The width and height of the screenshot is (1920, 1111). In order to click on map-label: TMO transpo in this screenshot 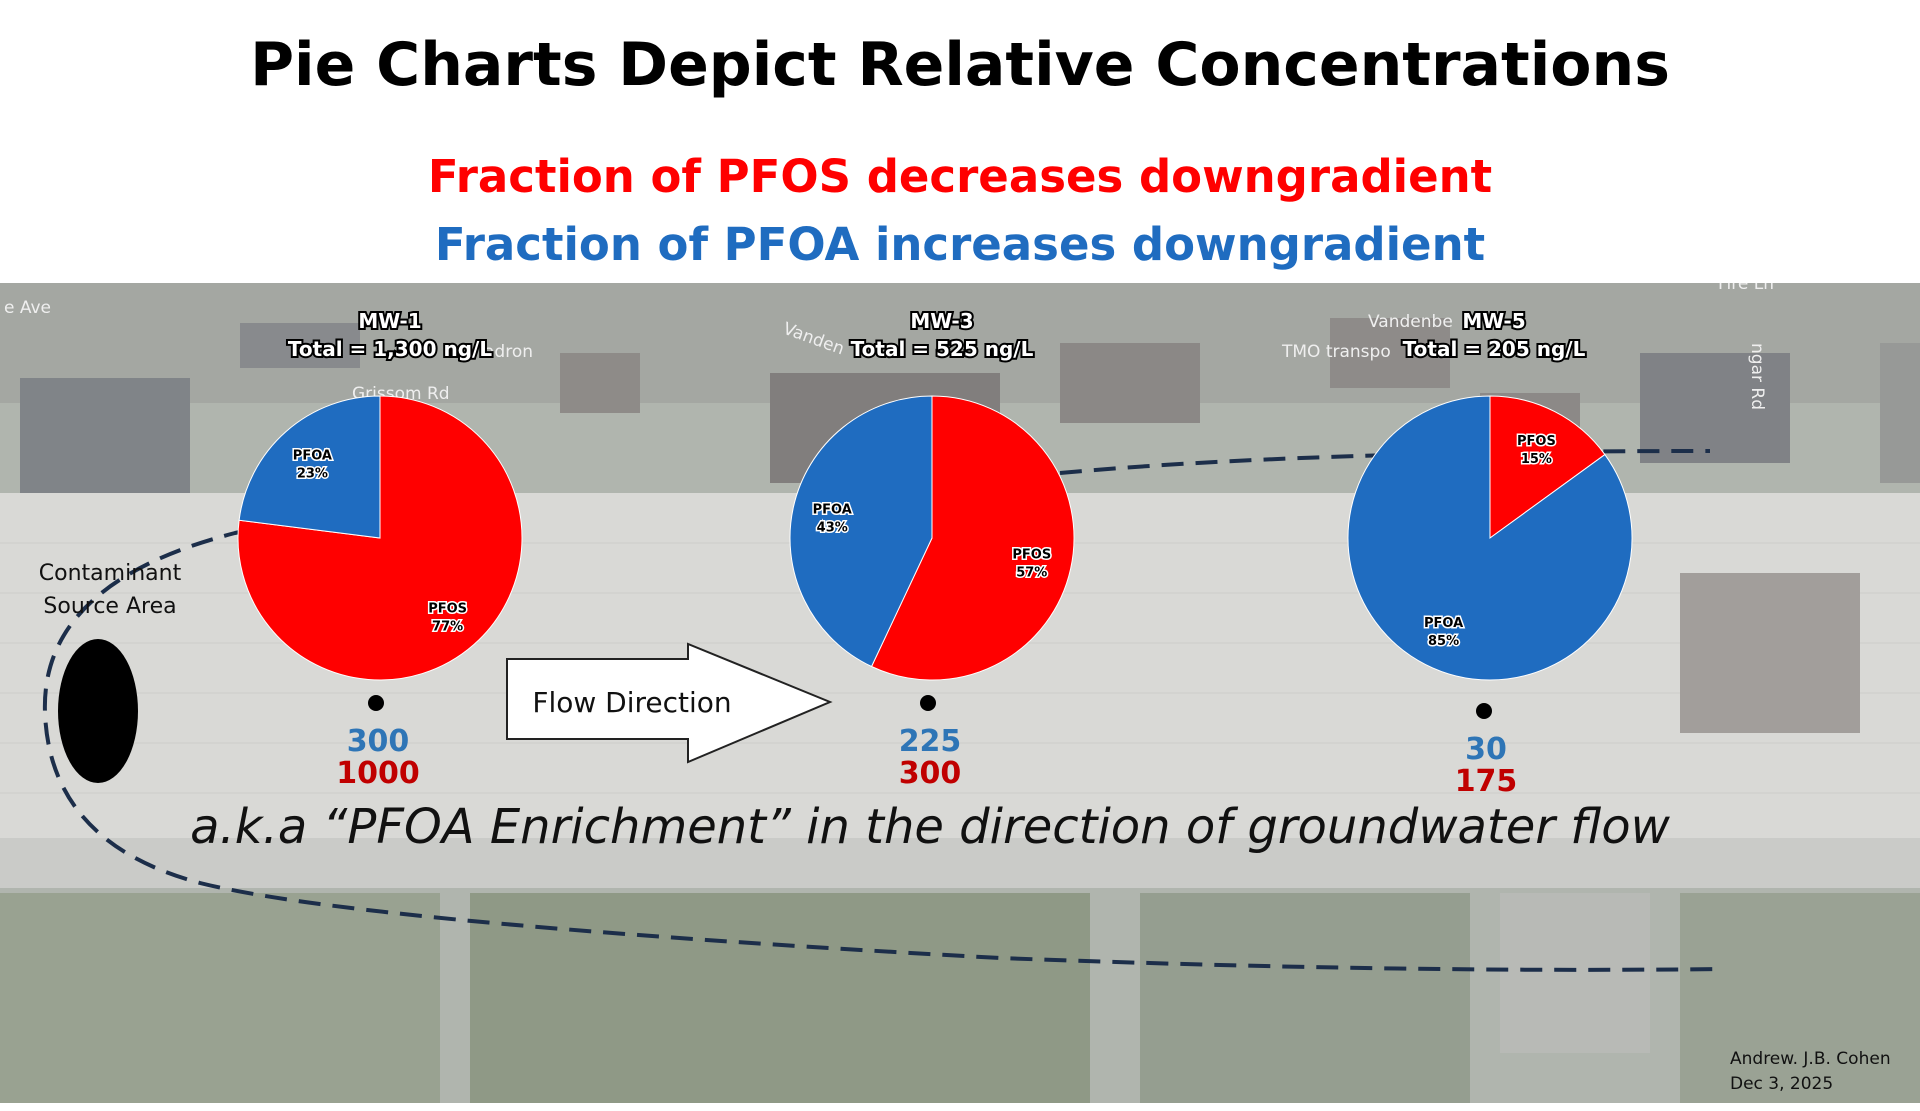, I will do `click(1336, 352)`.